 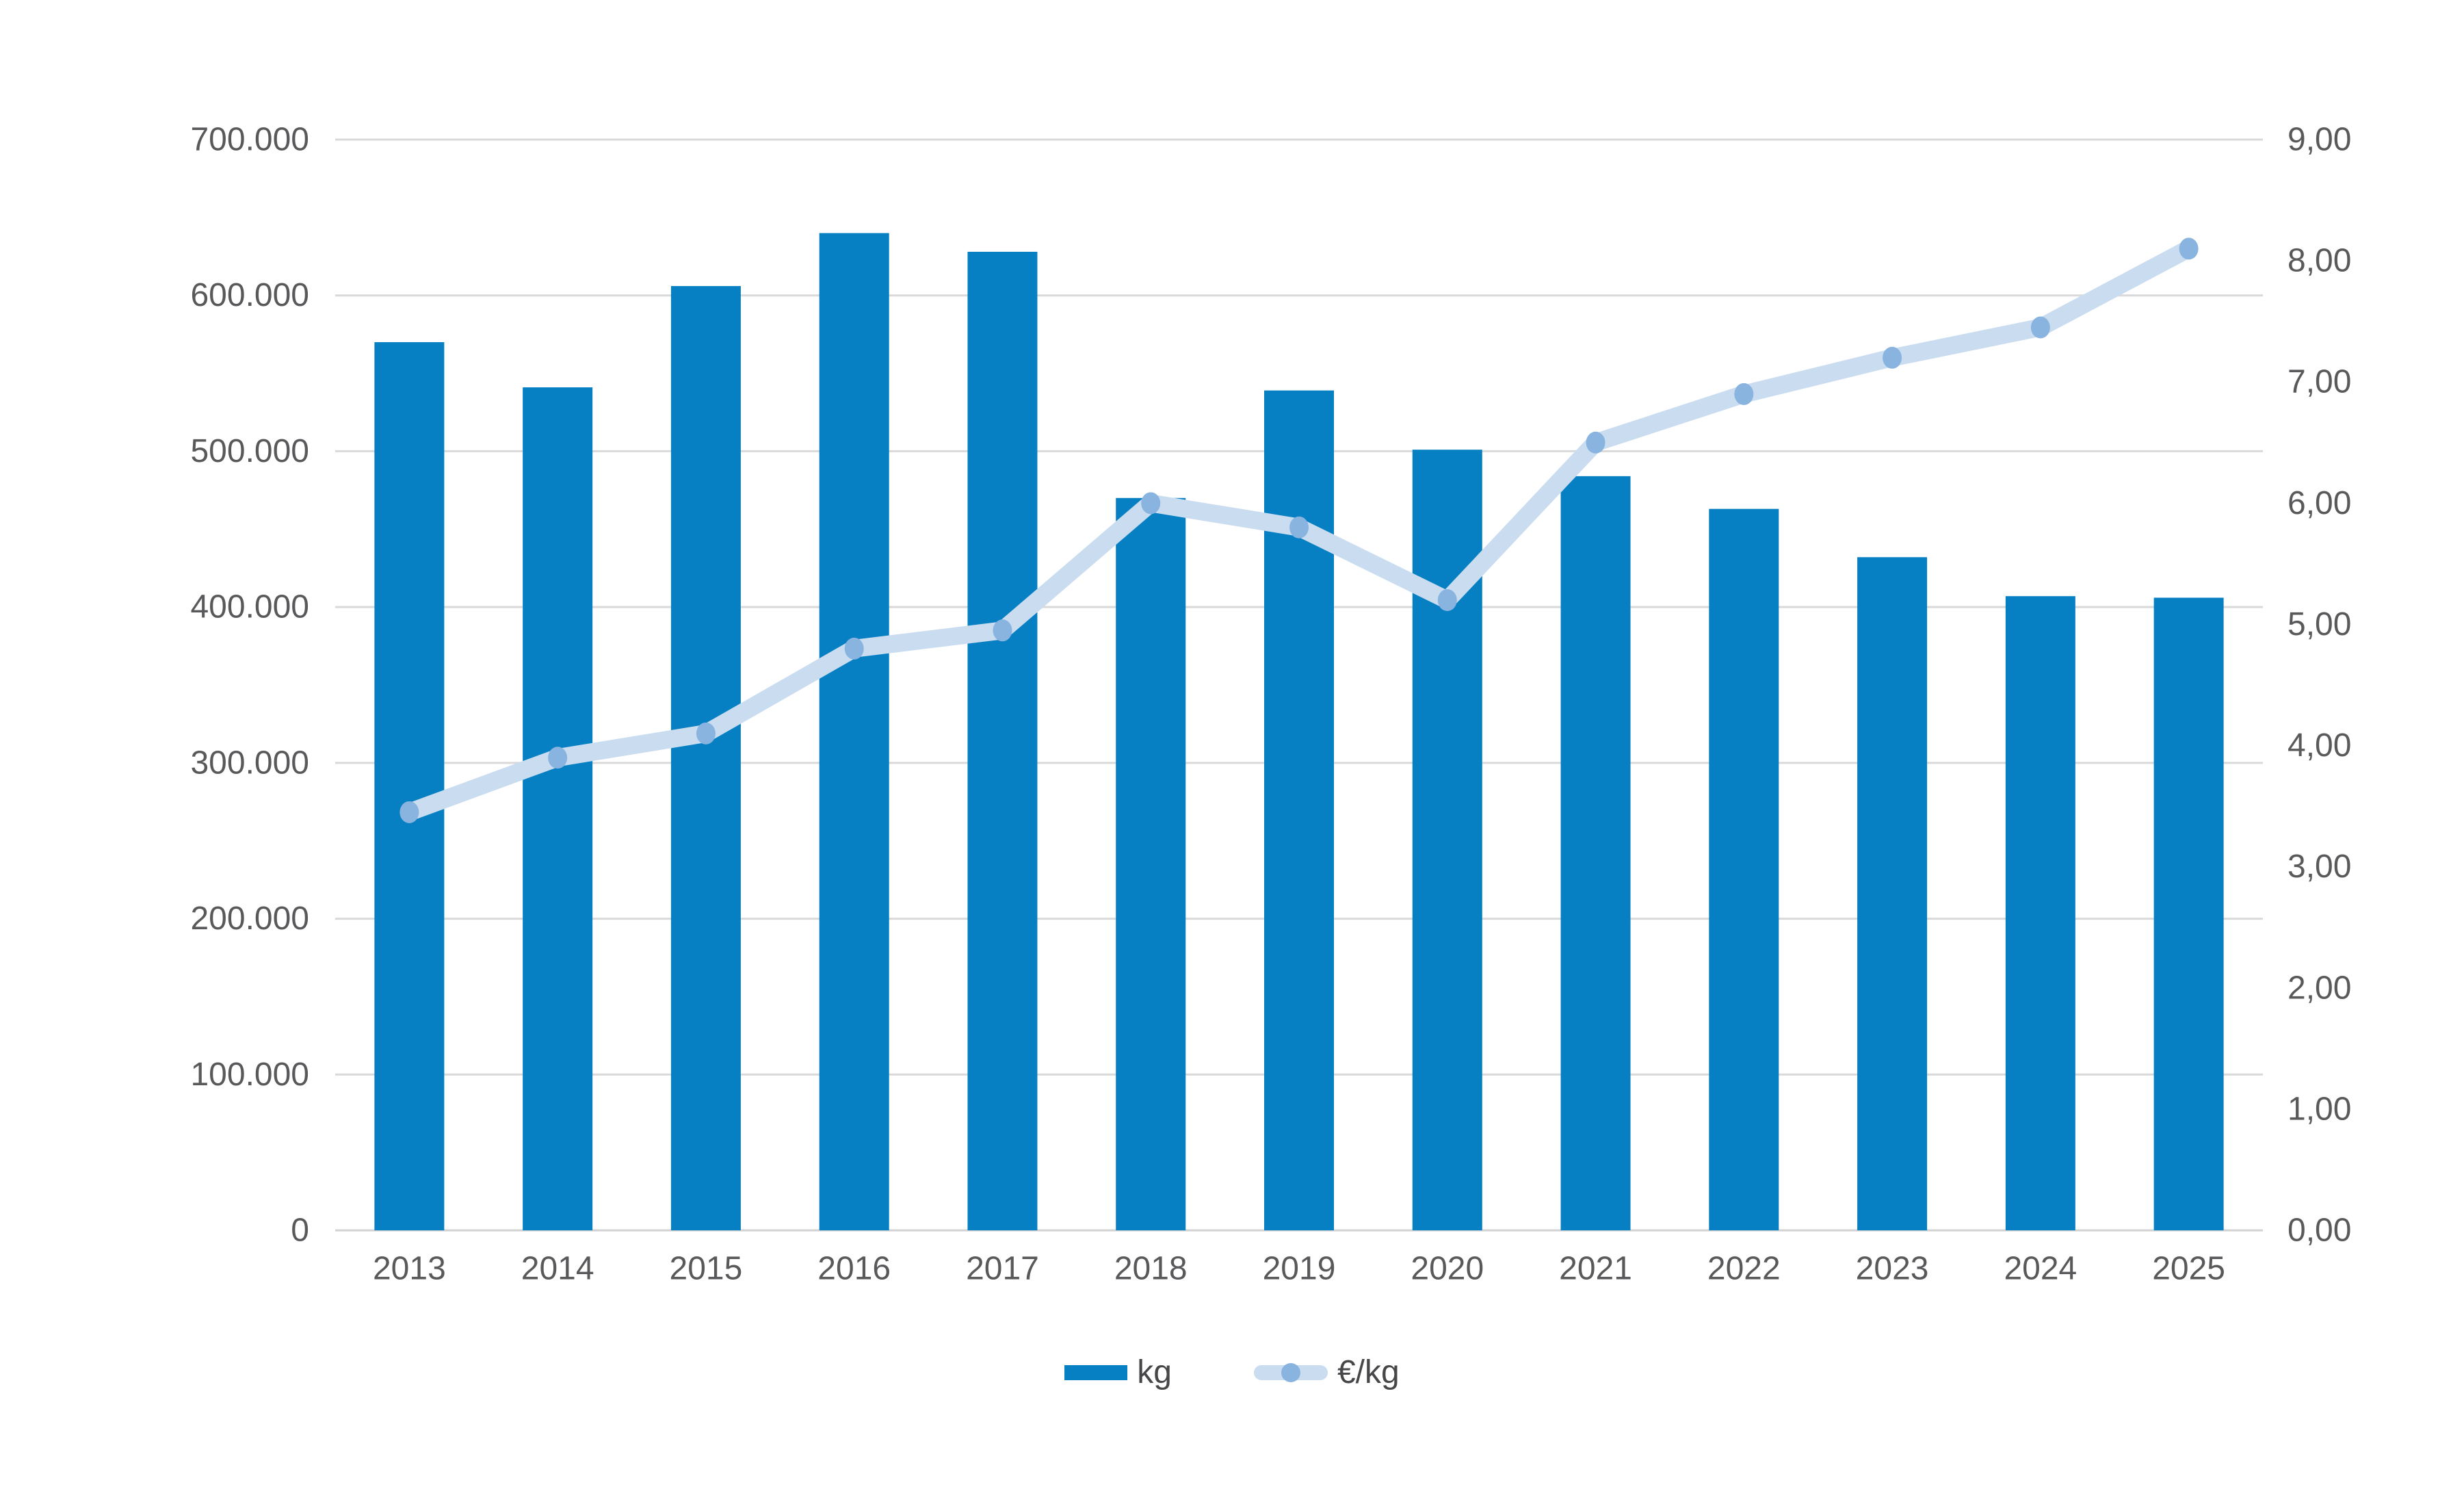 What do you see at coordinates (1744, 869) in the screenshot?
I see `bar-2022` at bounding box center [1744, 869].